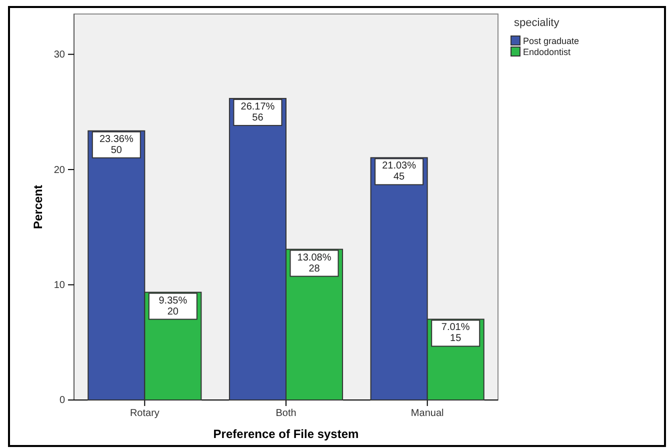  I want to click on x-tick-label: Rotary, so click(145, 414).